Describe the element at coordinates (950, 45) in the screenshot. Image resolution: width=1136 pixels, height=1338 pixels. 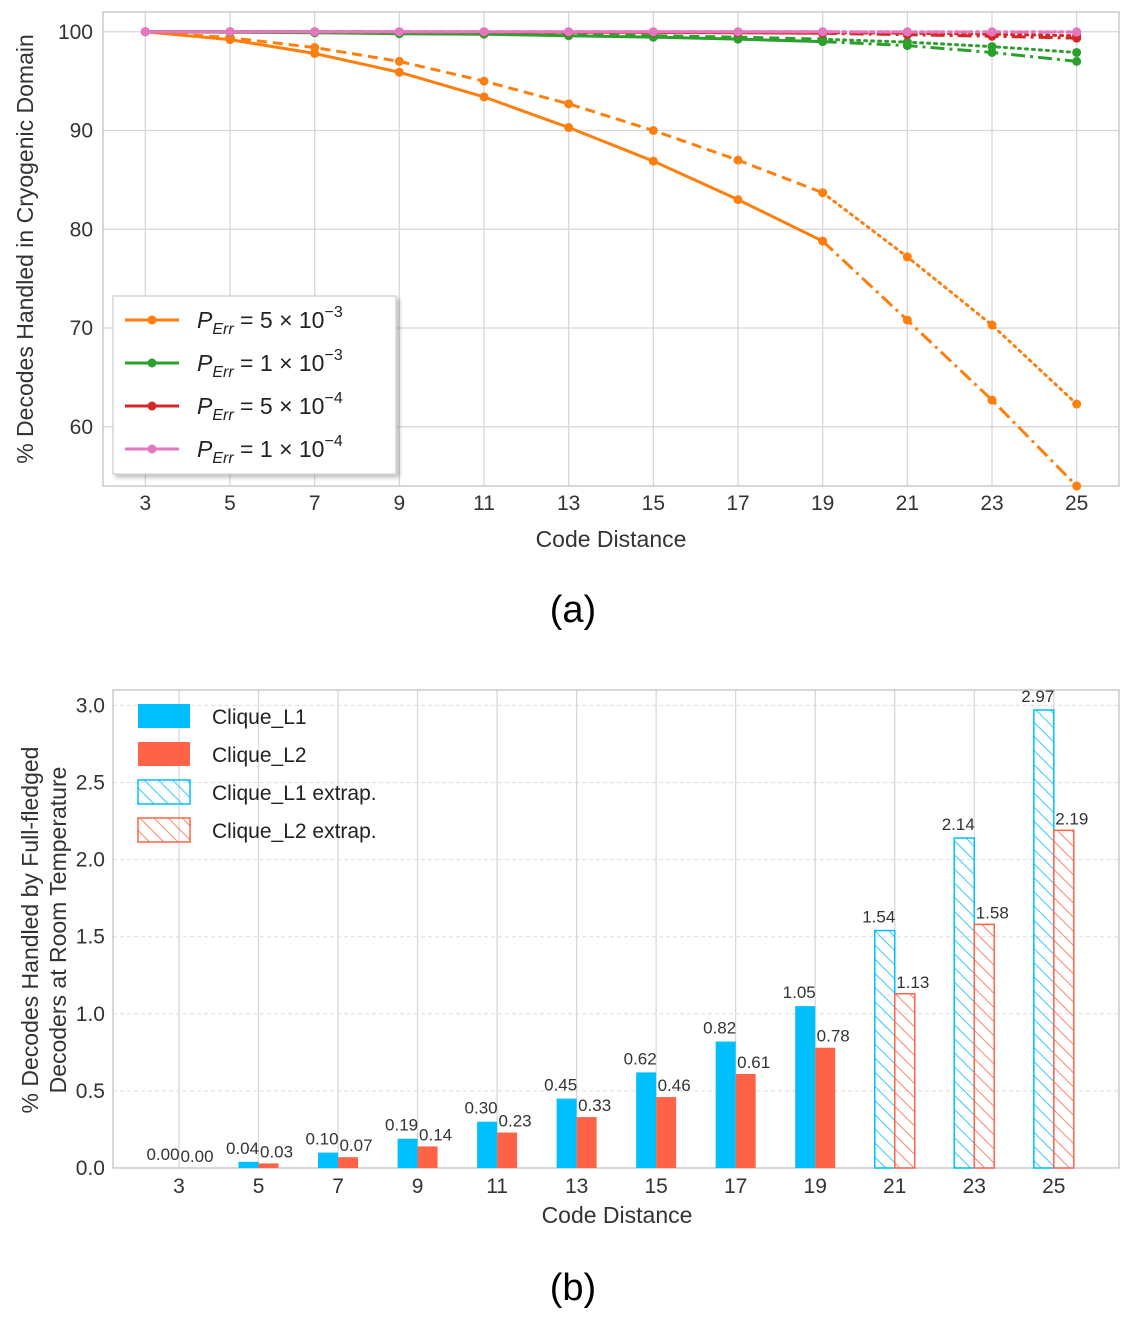
I see `series-upper-extrap-line` at that location.